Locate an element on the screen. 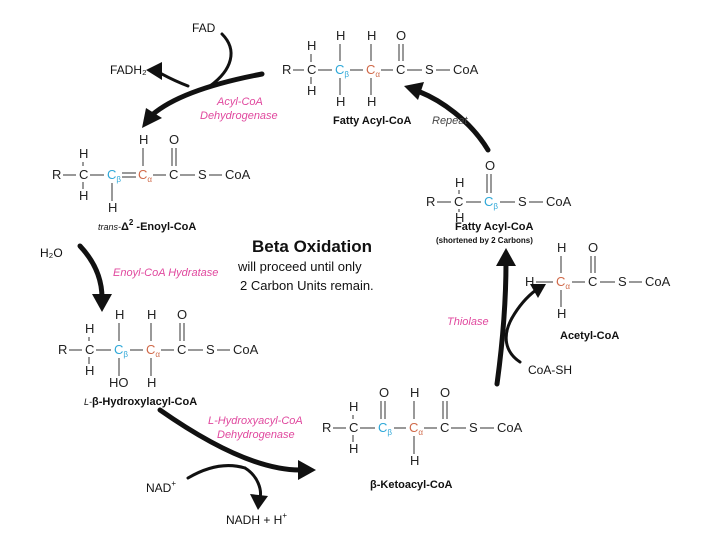  label-shortened-note: (shortened by 2 Carbons) is located at coordinates (484, 240).